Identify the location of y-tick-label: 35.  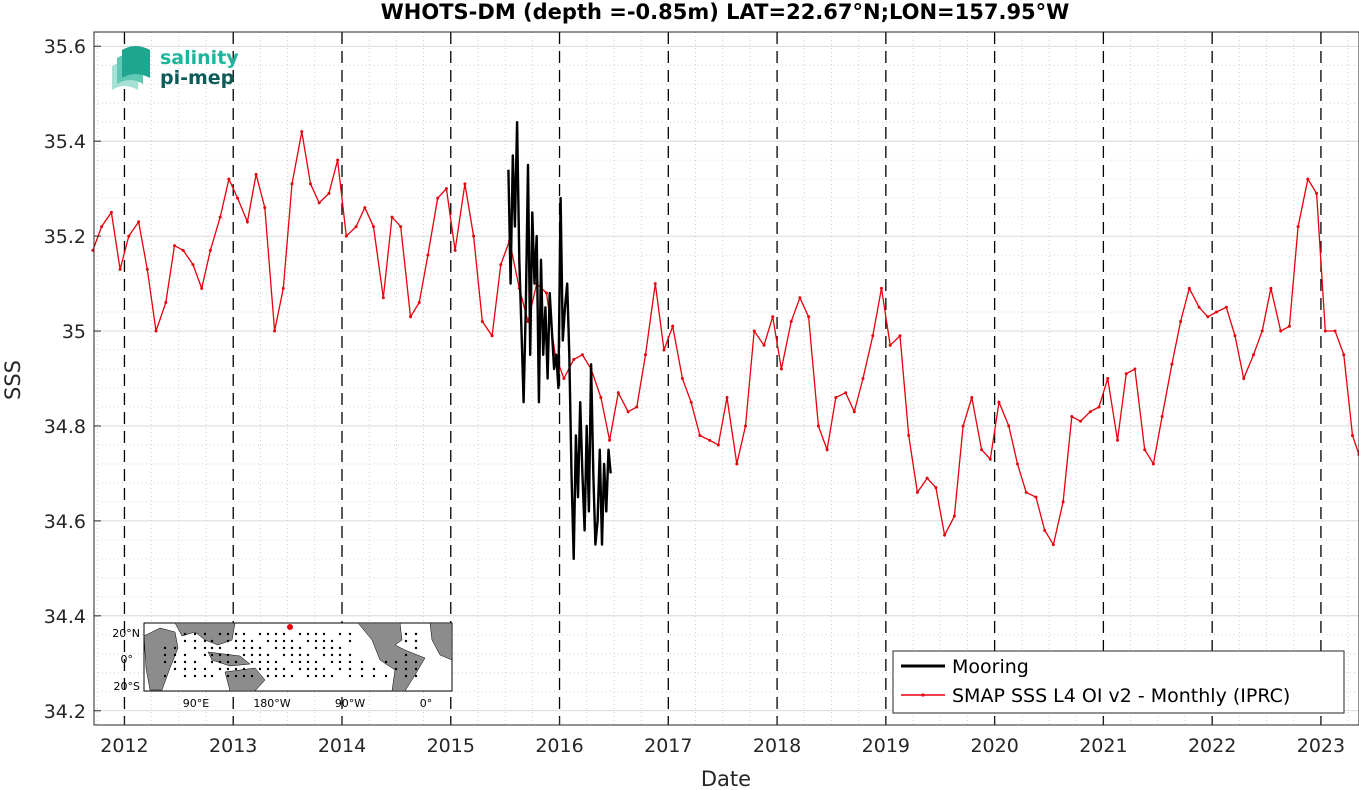
(74, 332).